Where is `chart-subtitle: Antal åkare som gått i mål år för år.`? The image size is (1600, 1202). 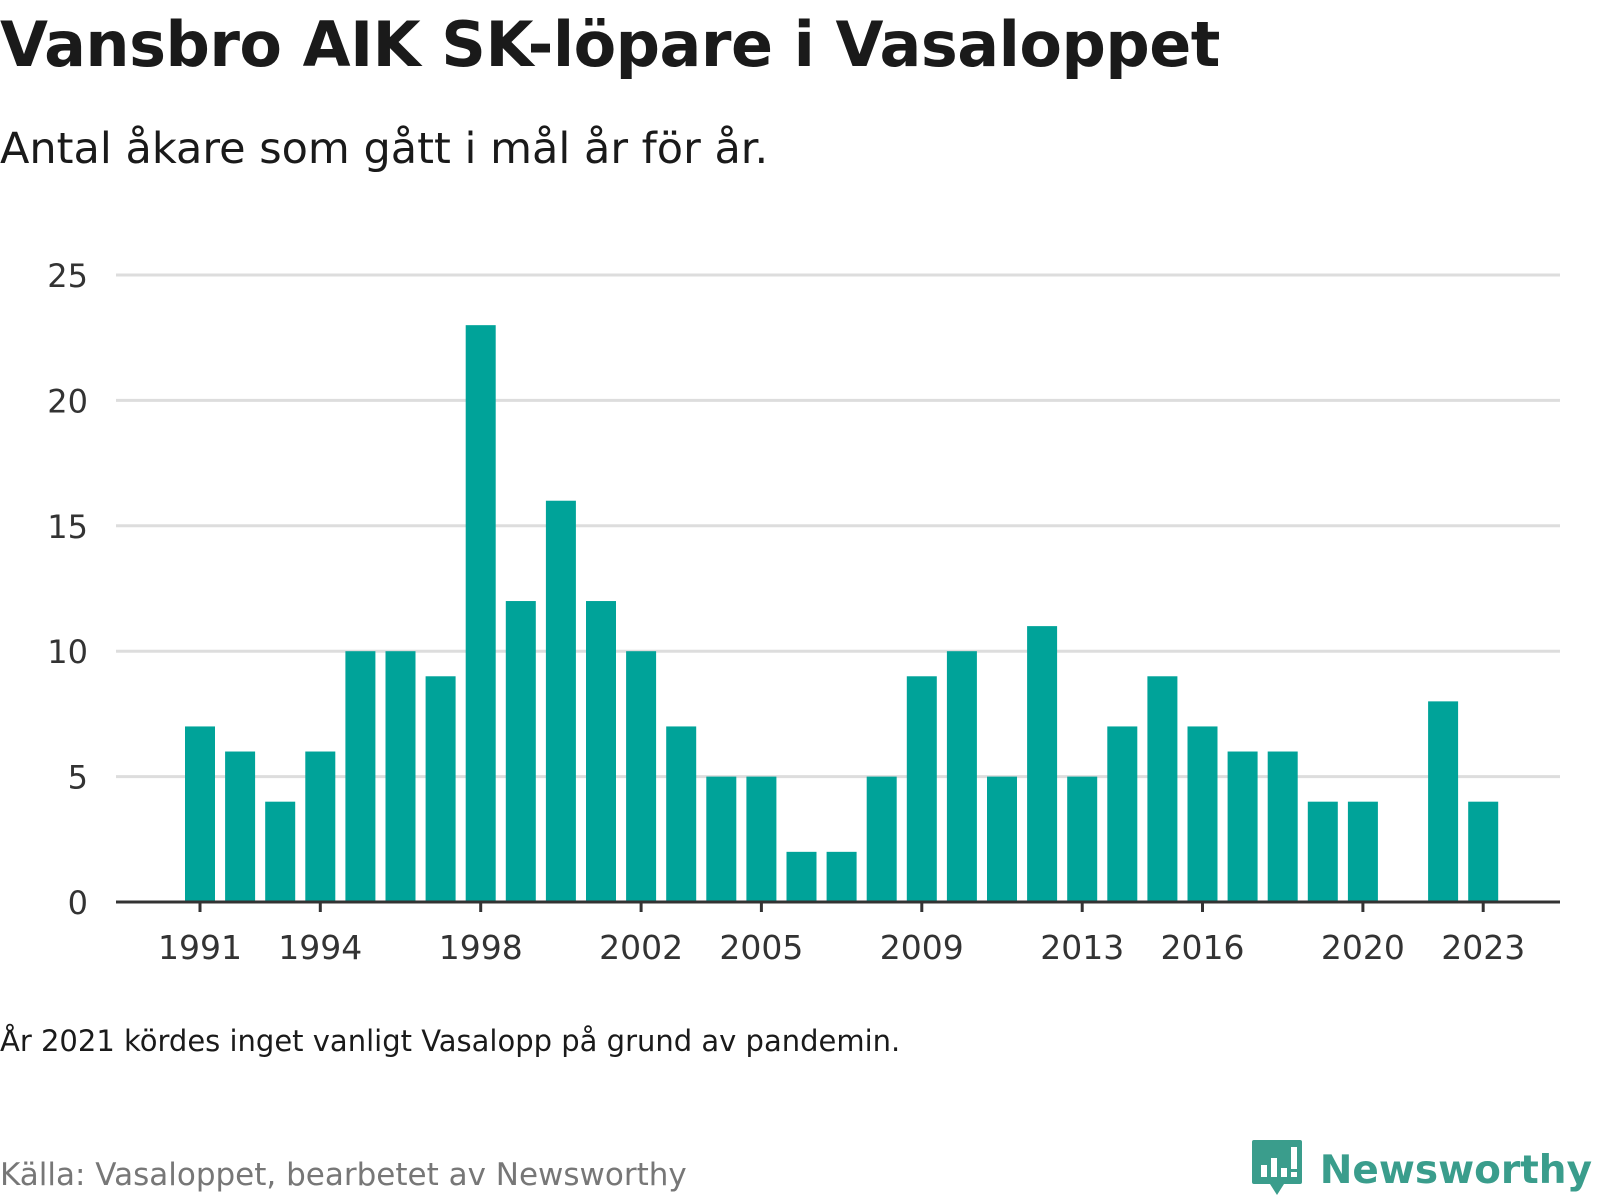 chart-subtitle: Antal åkare som gått i mål år för år. is located at coordinates (384, 149).